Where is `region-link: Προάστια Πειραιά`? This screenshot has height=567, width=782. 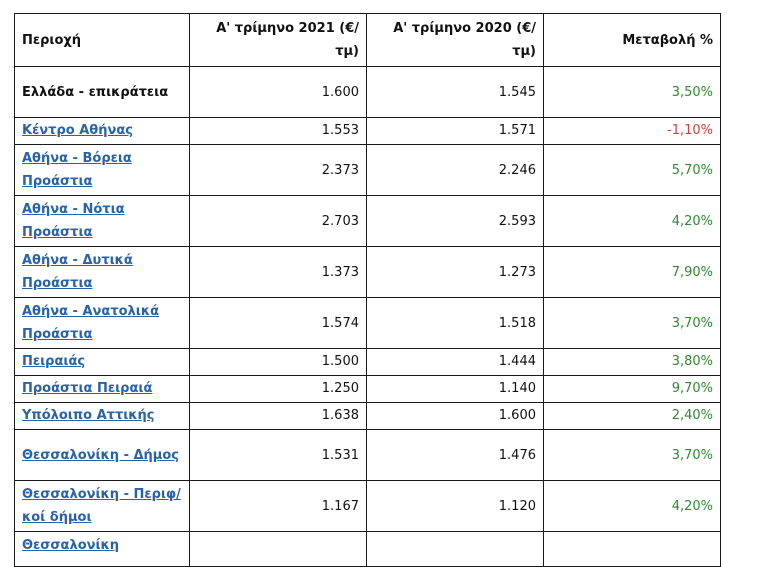 region-link: Προάστια Πειραιά is located at coordinates (87, 388).